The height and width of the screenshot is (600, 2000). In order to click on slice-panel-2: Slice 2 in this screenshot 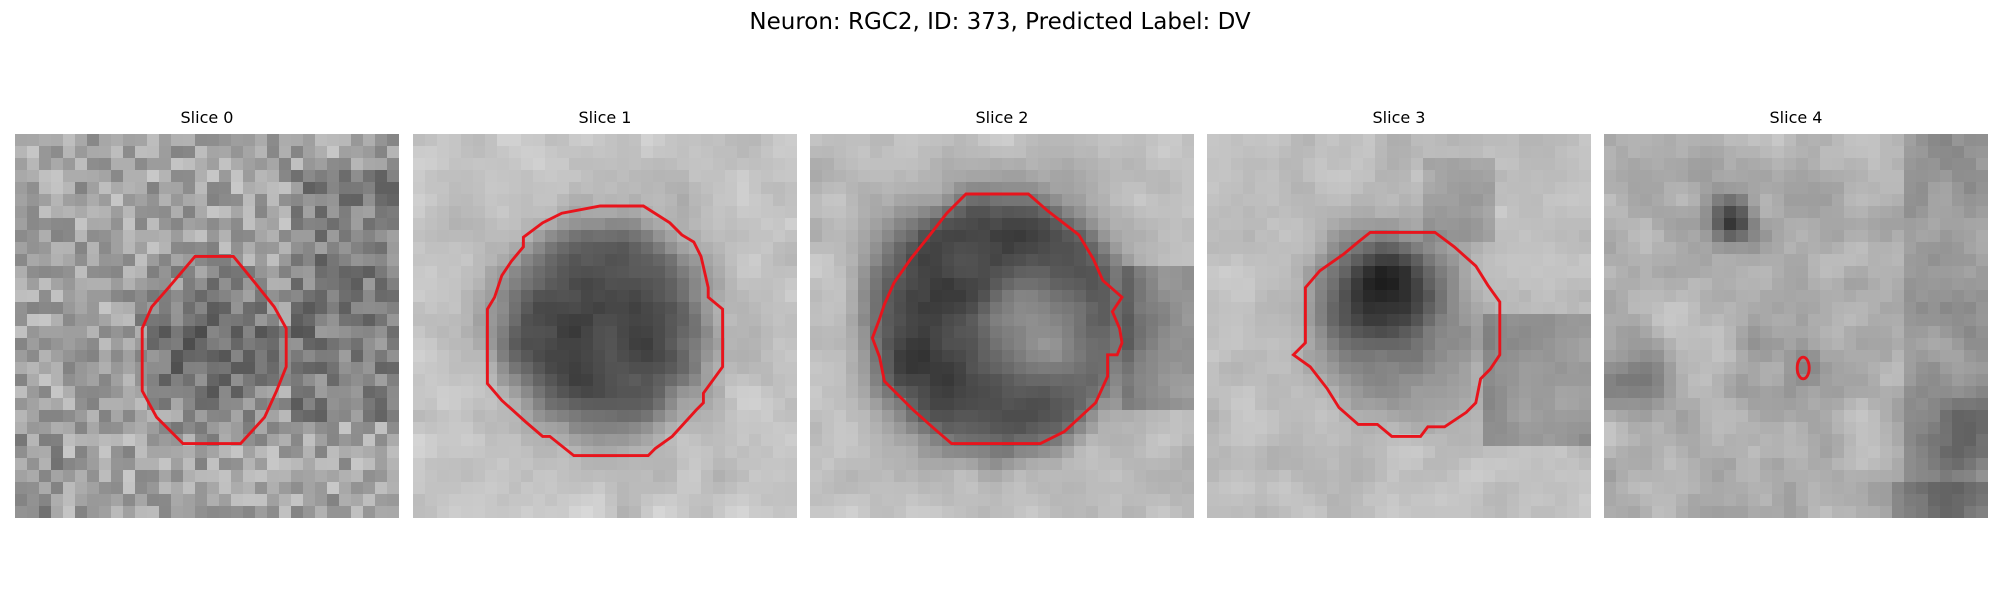, I will do `click(1002, 314)`.